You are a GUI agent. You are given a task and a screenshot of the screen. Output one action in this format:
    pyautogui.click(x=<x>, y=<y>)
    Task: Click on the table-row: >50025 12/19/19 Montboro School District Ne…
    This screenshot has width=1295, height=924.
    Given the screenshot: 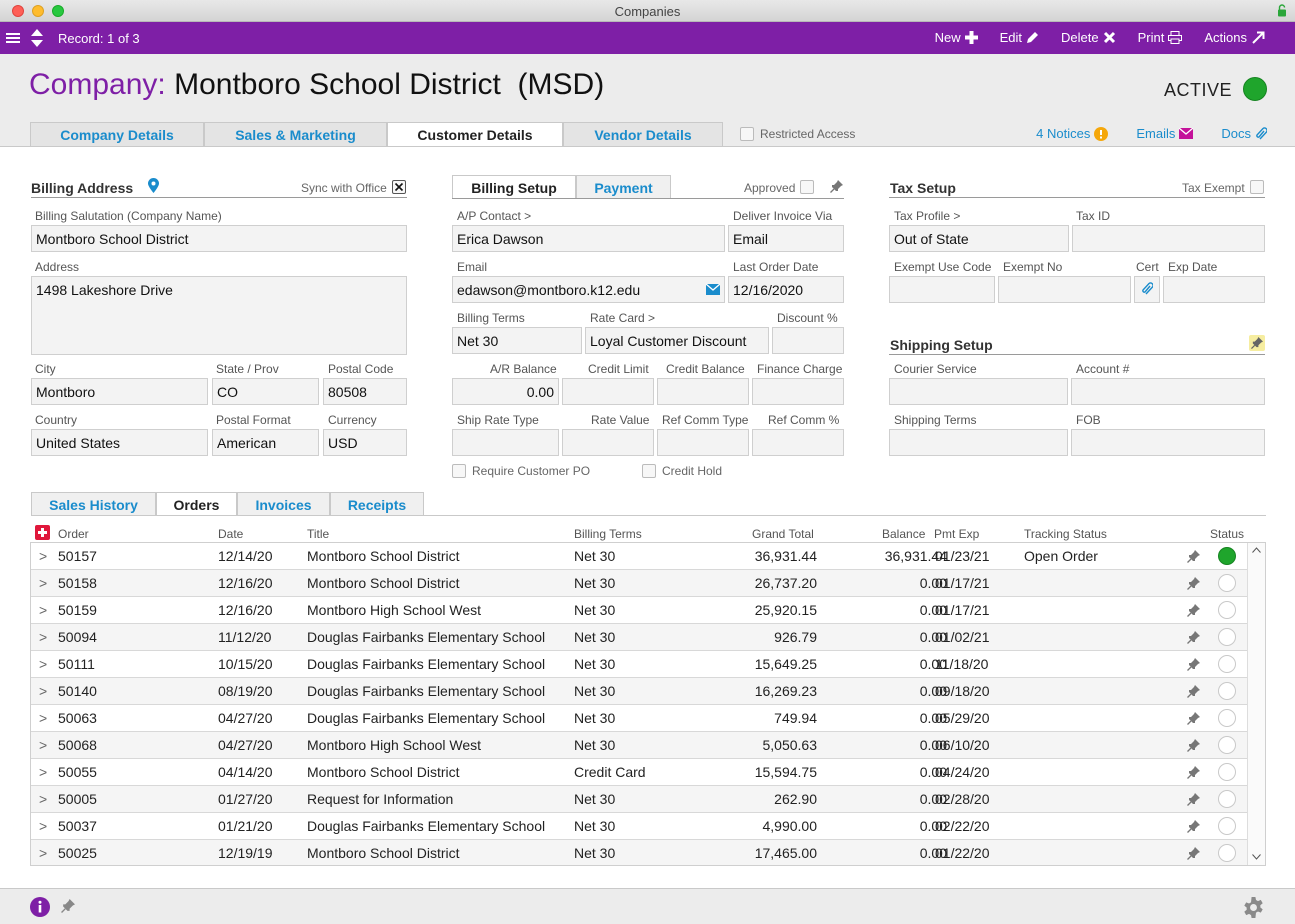 What is the action you would take?
    pyautogui.click(x=639, y=852)
    